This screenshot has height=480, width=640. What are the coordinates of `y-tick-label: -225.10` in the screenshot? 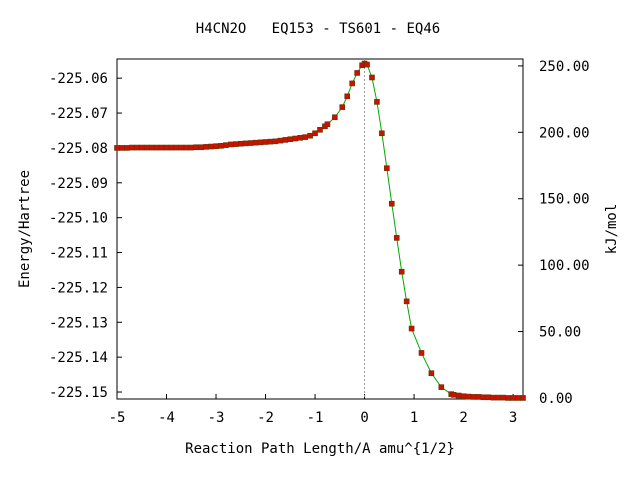 It's located at (78, 219).